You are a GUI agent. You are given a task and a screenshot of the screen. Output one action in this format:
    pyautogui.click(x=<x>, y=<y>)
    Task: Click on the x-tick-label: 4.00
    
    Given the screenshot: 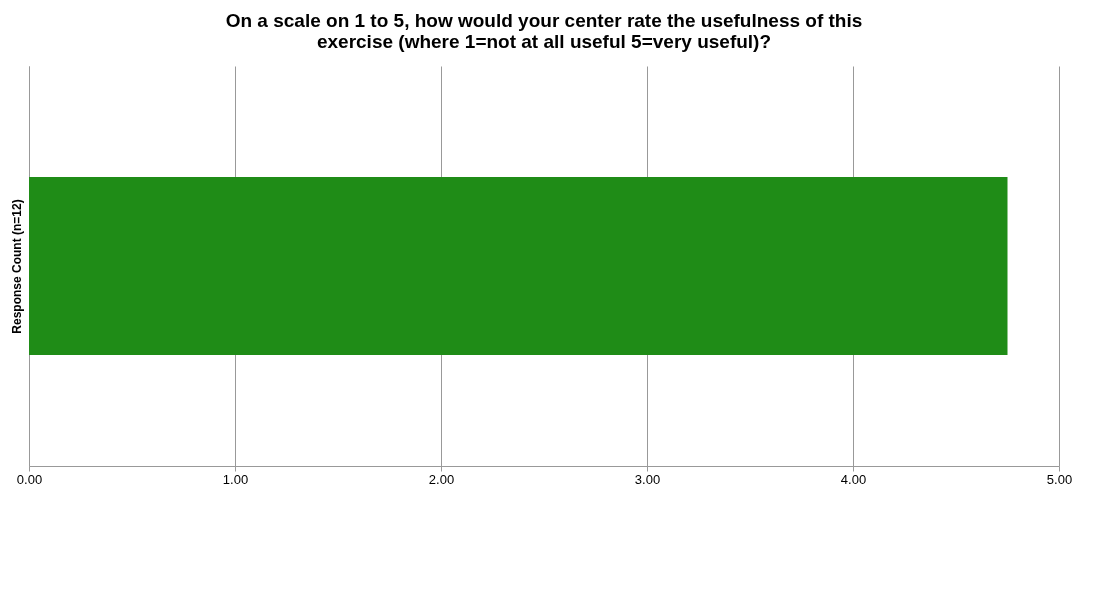 What is the action you would take?
    pyautogui.click(x=853, y=479)
    